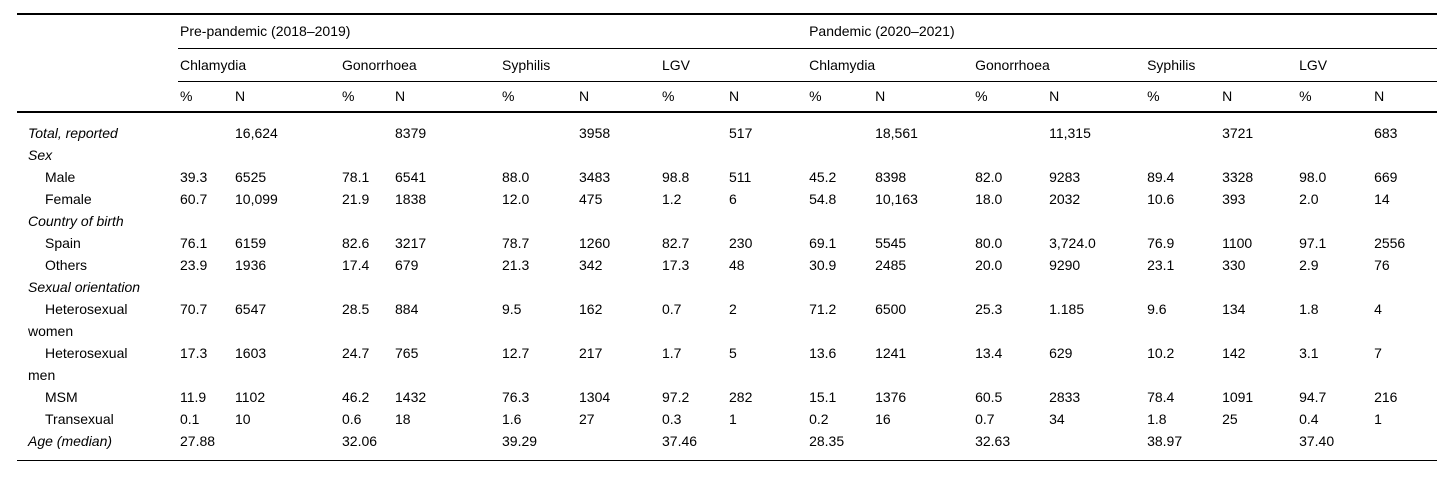 This screenshot has width=1444, height=477. What do you see at coordinates (891, 353) in the screenshot?
I see `table-cell: 1241` at bounding box center [891, 353].